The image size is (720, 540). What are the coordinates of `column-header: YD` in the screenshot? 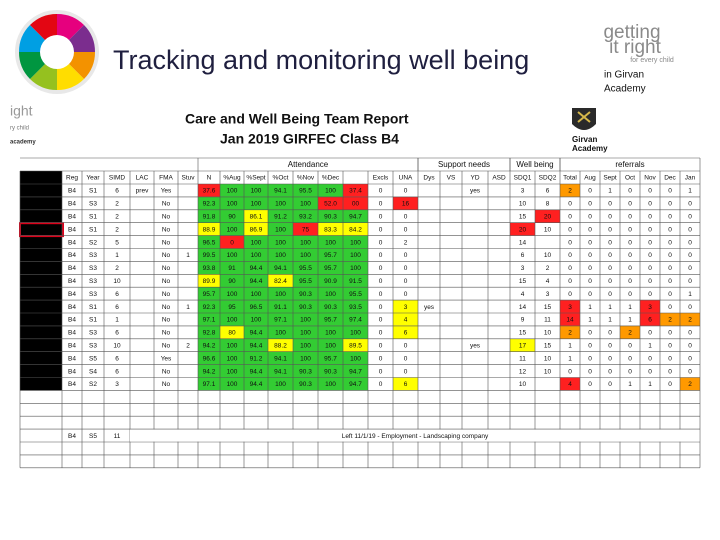 It's located at (474, 178).